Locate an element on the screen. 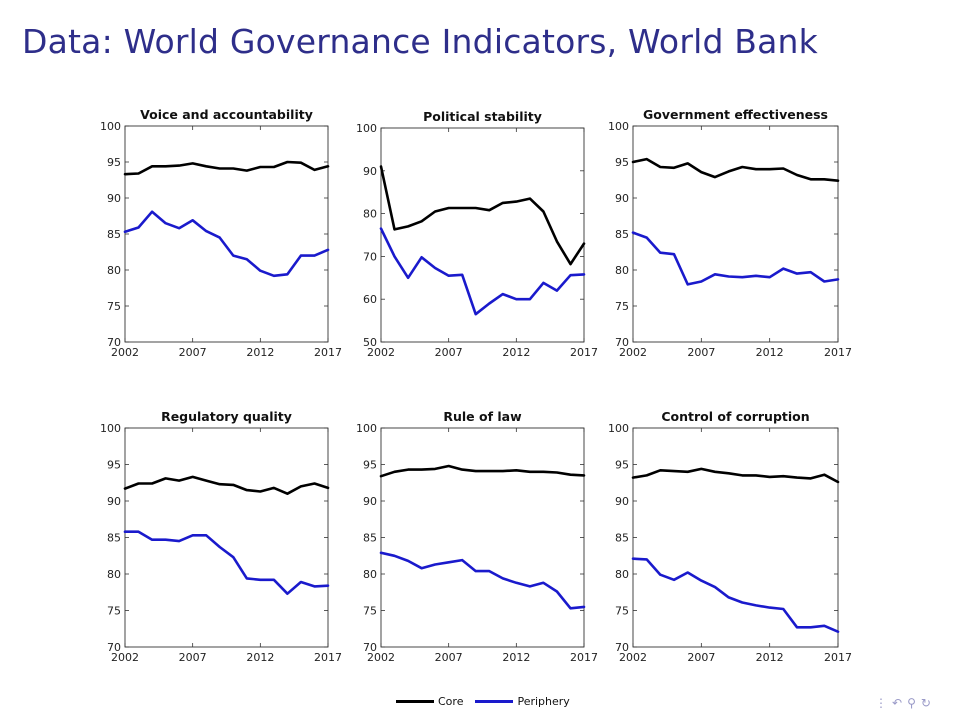 The width and height of the screenshot is (960, 720). refresh-icon: ↻ is located at coordinates (925, 703).